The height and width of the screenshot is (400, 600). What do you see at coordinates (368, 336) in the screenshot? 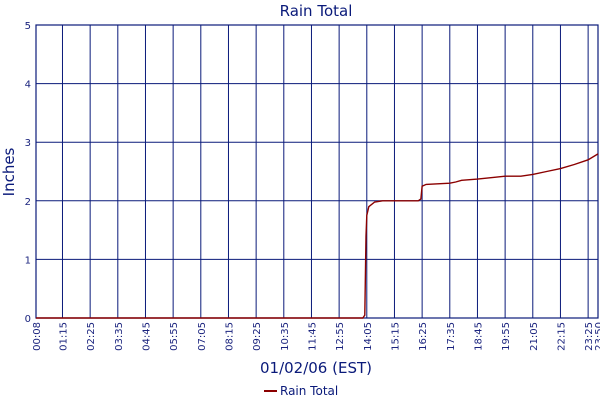
I see `x-tick-label: 14:05` at bounding box center [368, 336].